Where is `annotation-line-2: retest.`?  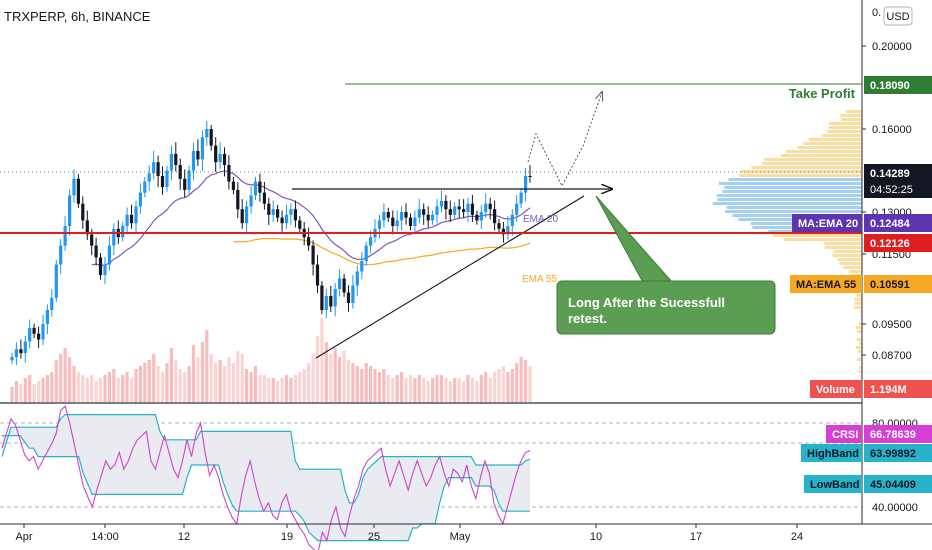 annotation-line-2: retest. is located at coordinates (587, 318).